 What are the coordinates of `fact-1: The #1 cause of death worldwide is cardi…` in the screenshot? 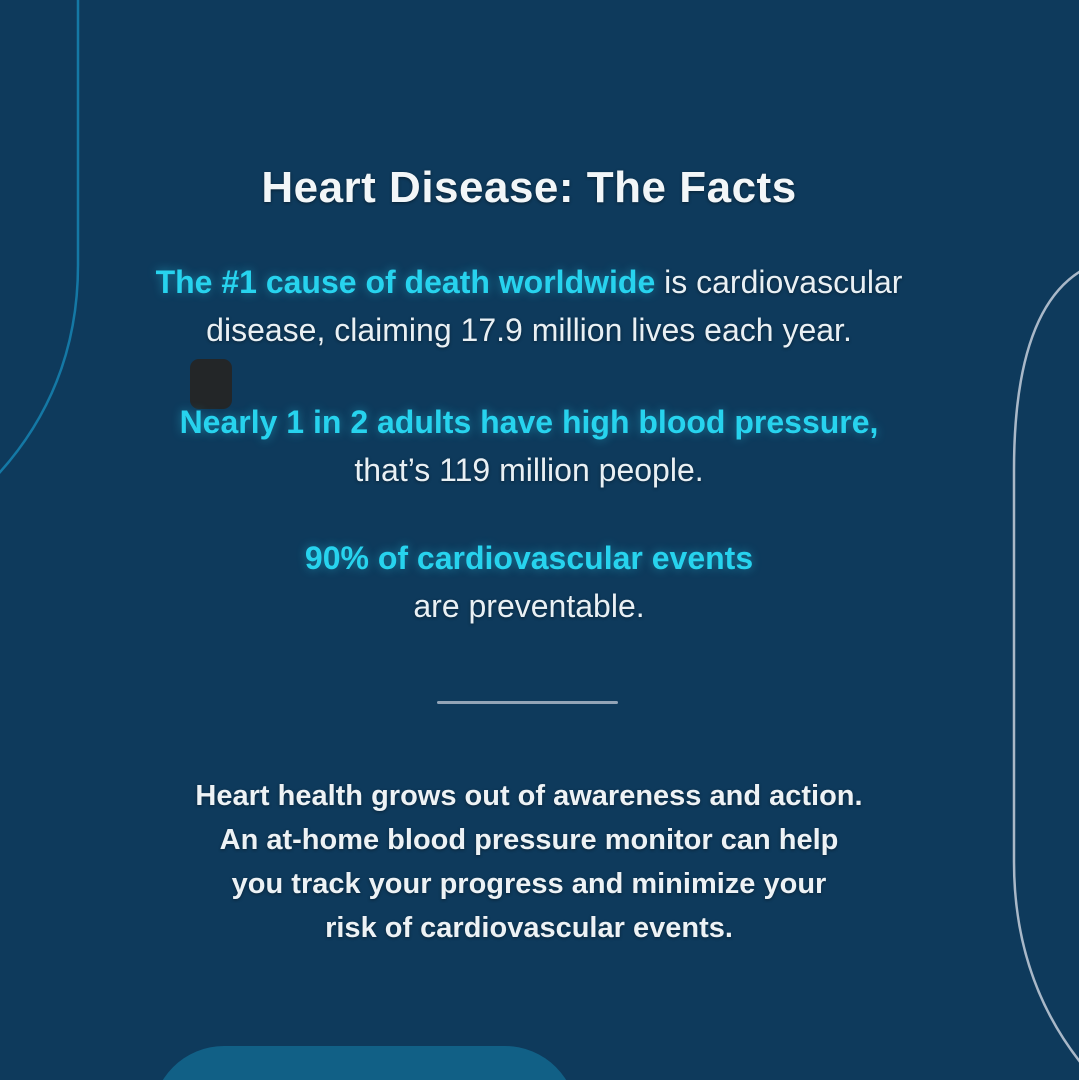 It's located at (529, 306).